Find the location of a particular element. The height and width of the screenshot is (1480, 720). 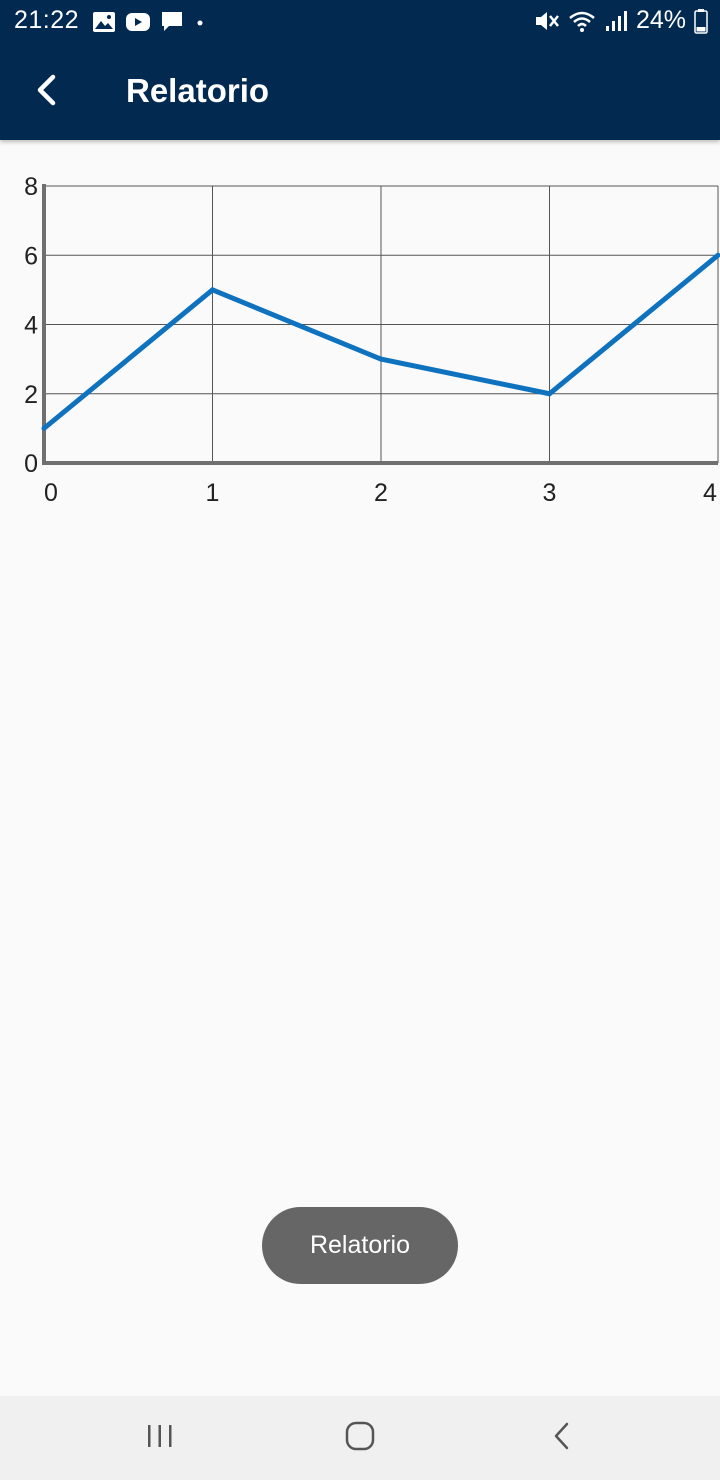

y-tick-label: 2 is located at coordinates (31, 395).